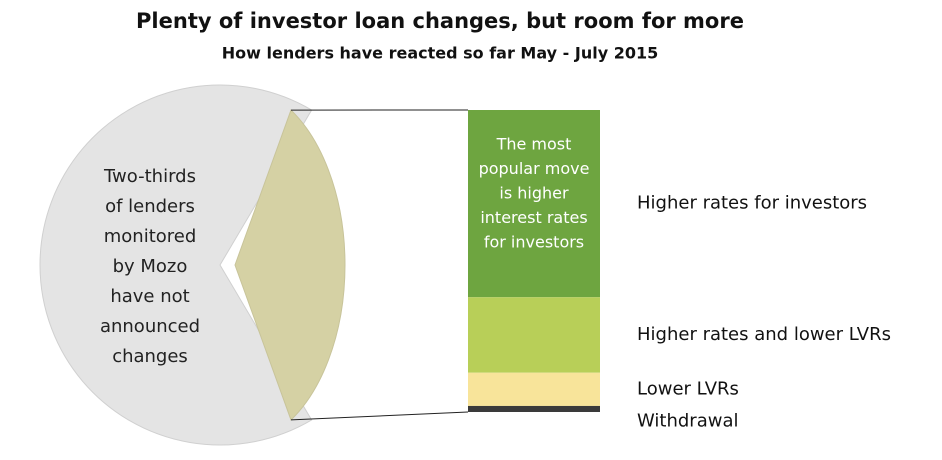  What do you see at coordinates (534, 144) in the screenshot?
I see `bar-annotation: The most` at bounding box center [534, 144].